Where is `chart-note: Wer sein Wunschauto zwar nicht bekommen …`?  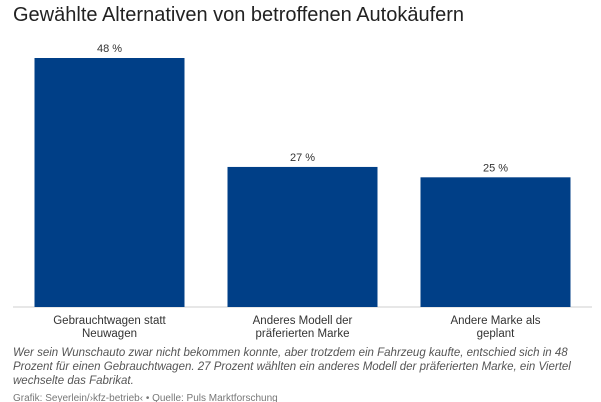
chart-note: Wer sein Wunschauto zwar nicht bekommen … is located at coordinates (292, 367).